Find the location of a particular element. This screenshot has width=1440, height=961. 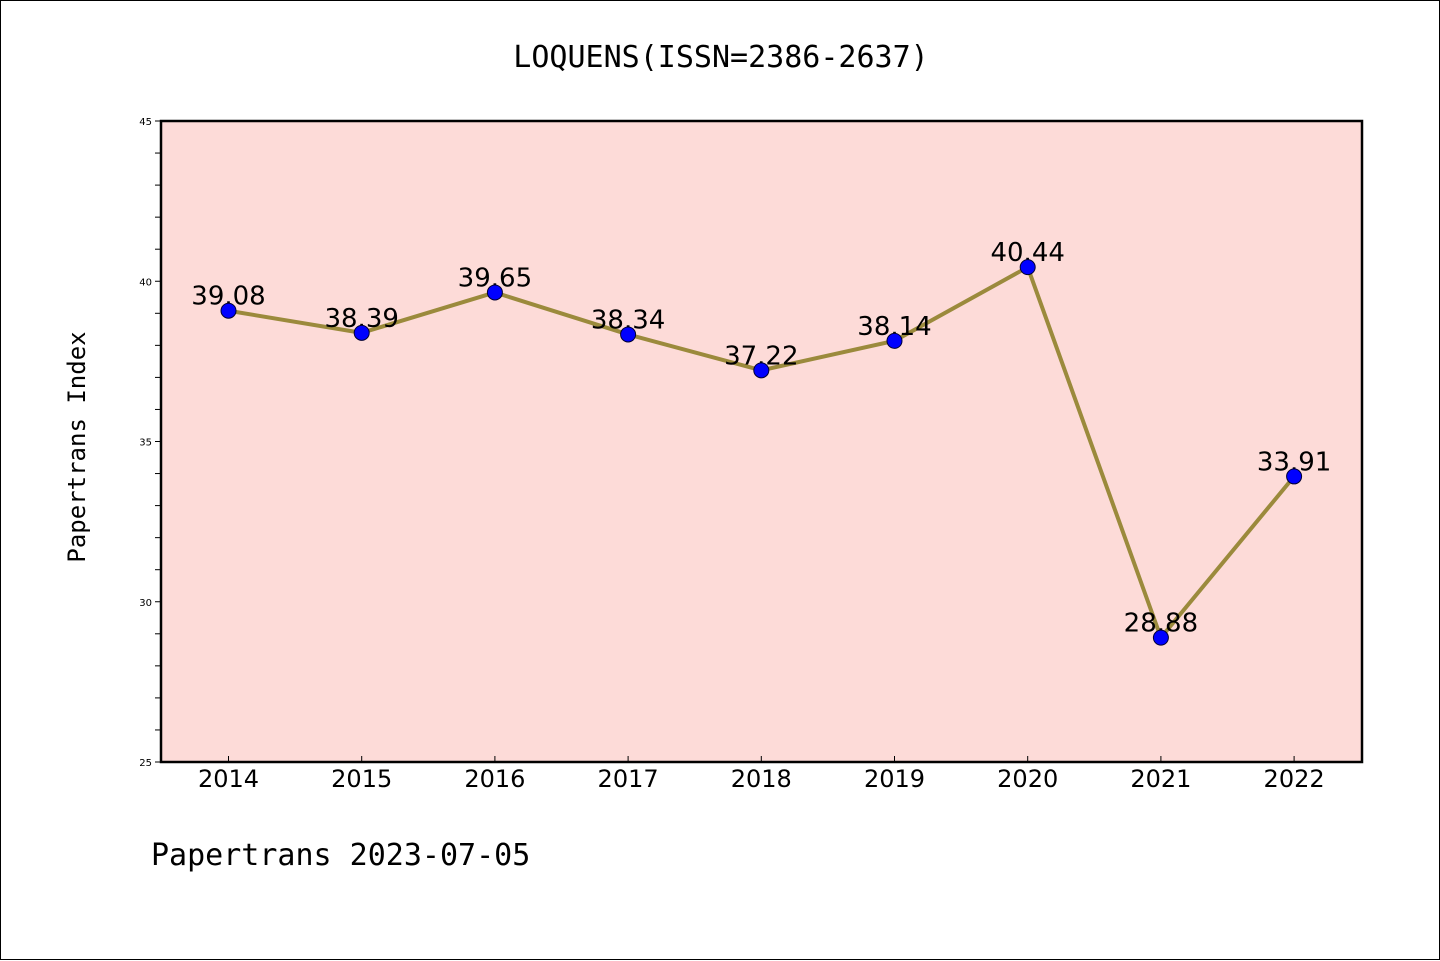

footer-date: Papertrans 2023-07-05 is located at coordinates (340, 855).